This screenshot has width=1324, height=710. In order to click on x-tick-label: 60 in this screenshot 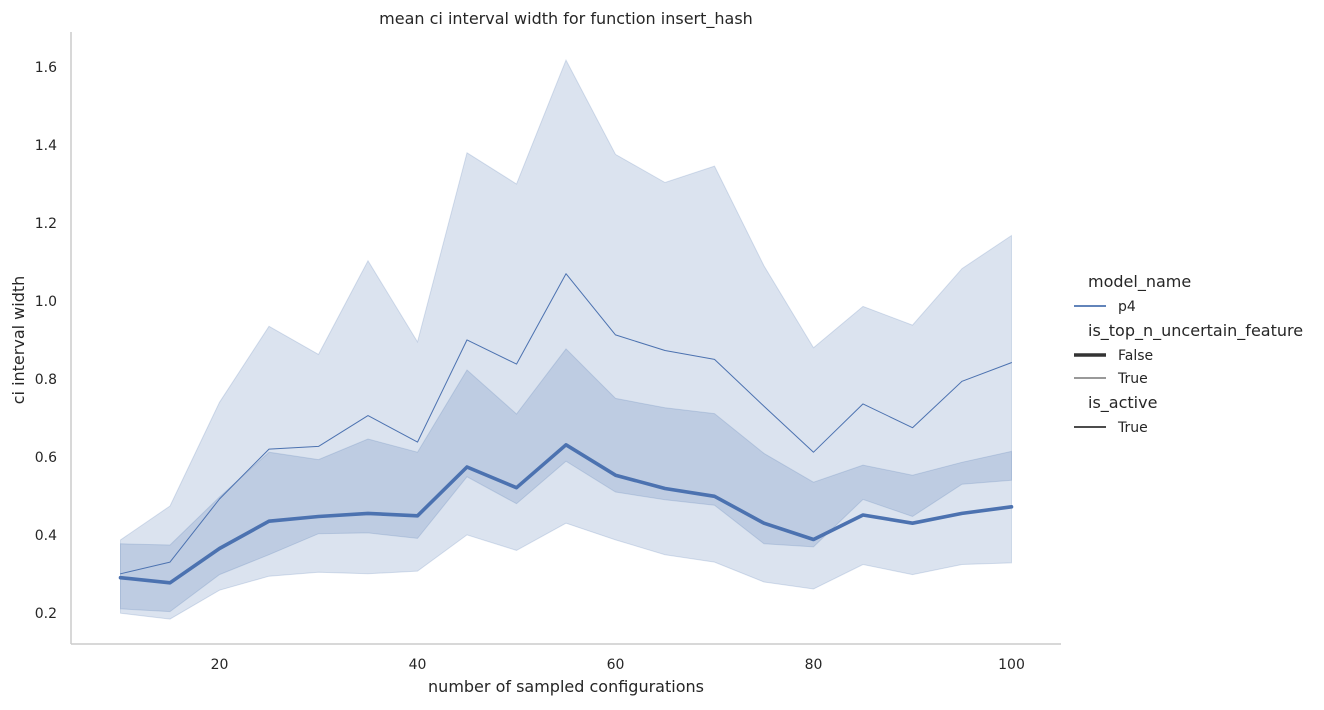, I will do `click(616, 665)`.